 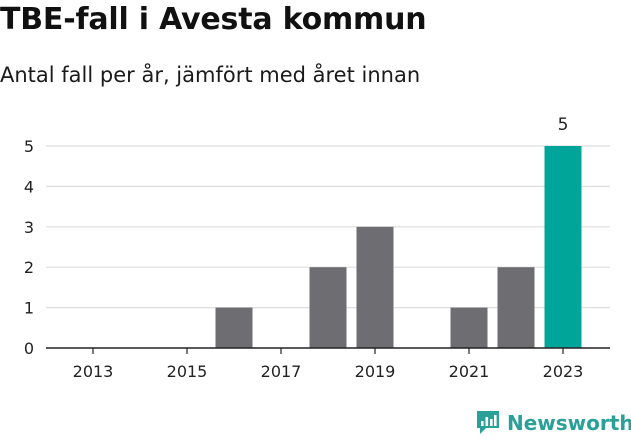 What do you see at coordinates (29, 267) in the screenshot?
I see `y-tick-label: 2` at bounding box center [29, 267].